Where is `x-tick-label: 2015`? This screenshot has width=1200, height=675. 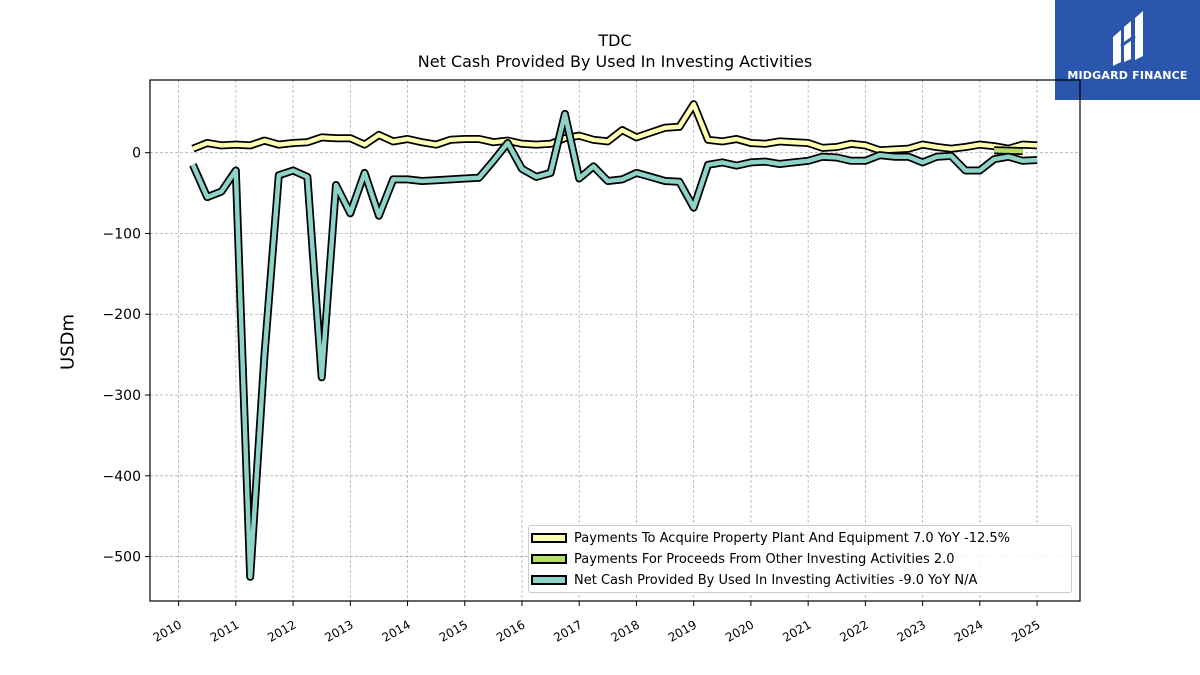 x-tick-label: 2015 is located at coordinates (453, 630).